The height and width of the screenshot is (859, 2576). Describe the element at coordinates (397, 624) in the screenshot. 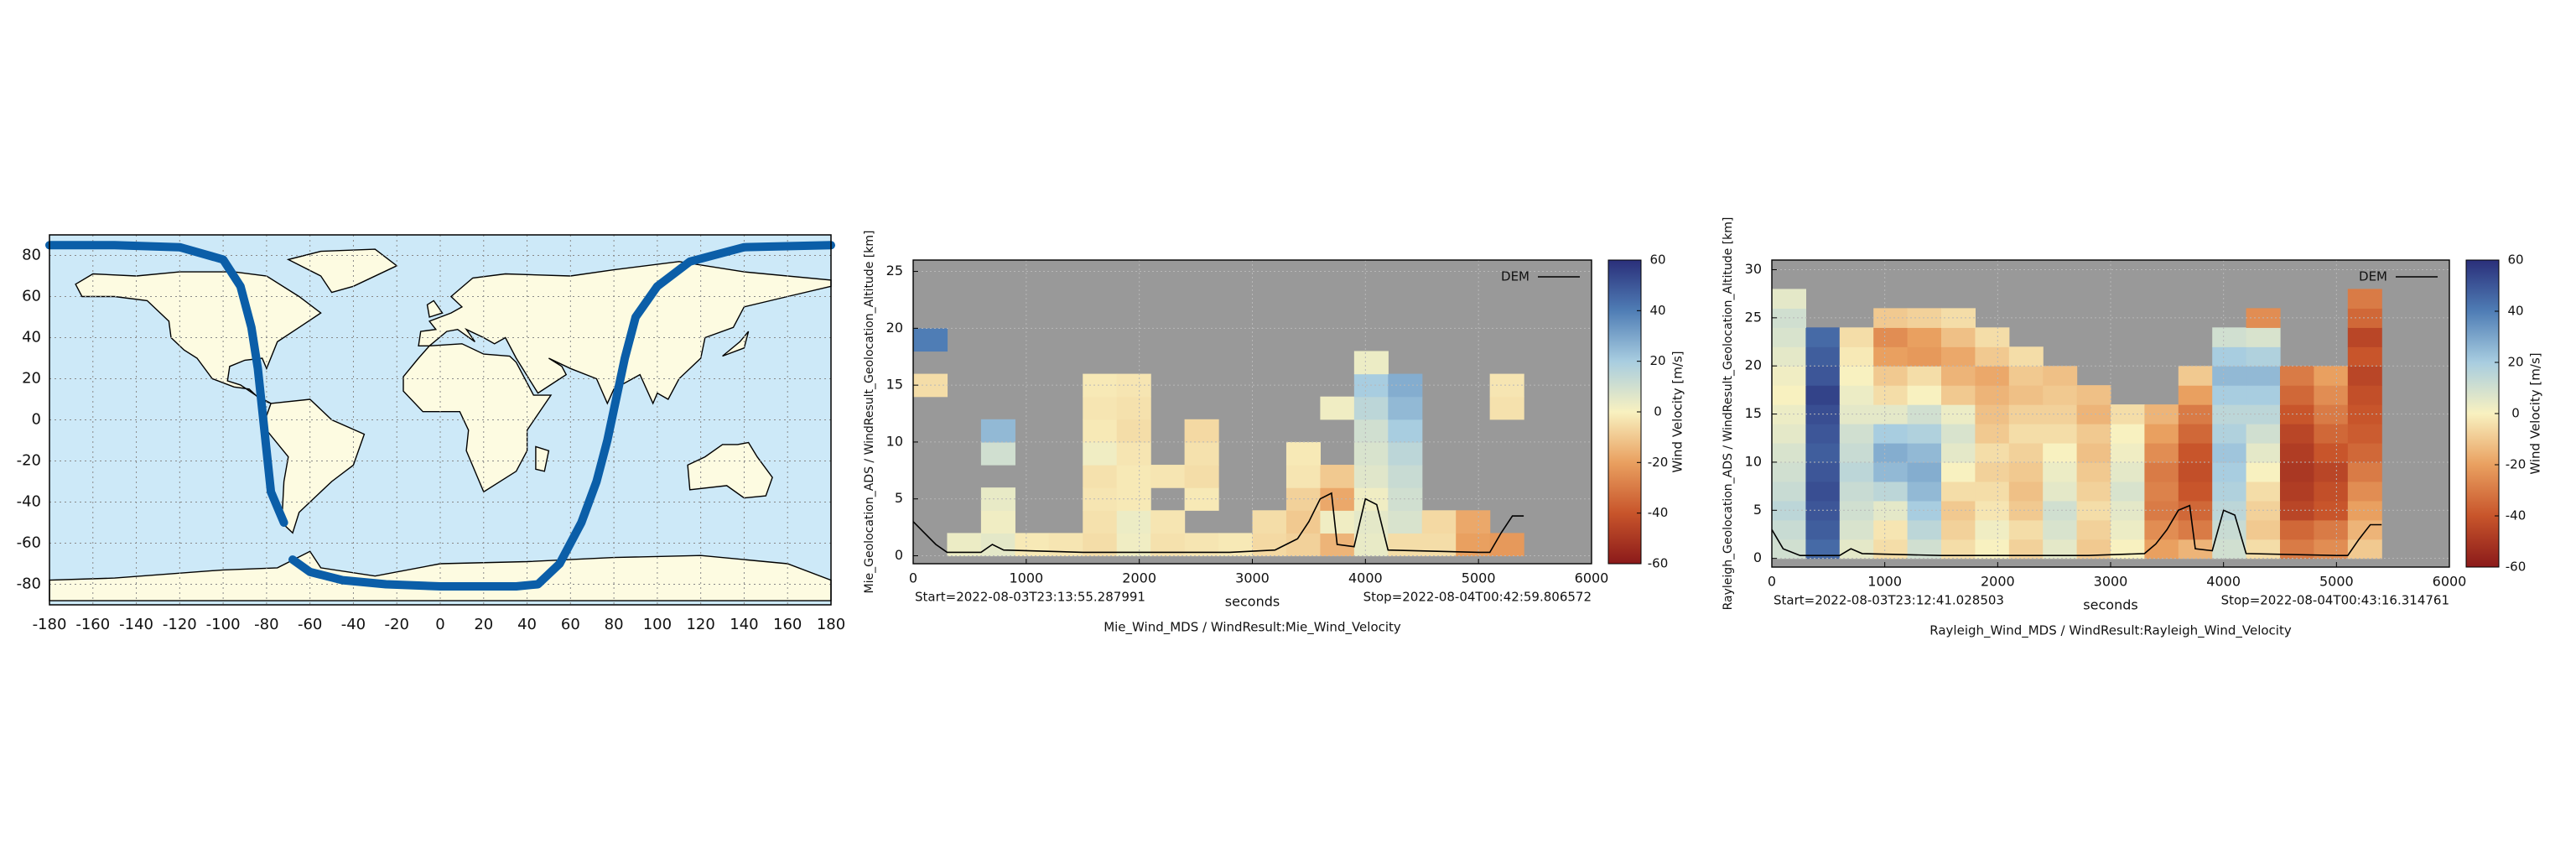

I see `x-tick-label: -20` at that location.